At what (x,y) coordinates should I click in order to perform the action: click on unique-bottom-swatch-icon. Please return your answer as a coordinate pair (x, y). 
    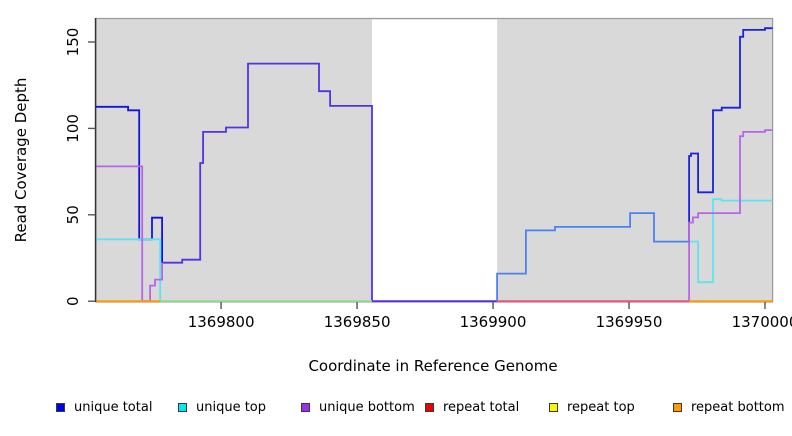
    Looking at the image, I should click on (305, 407).